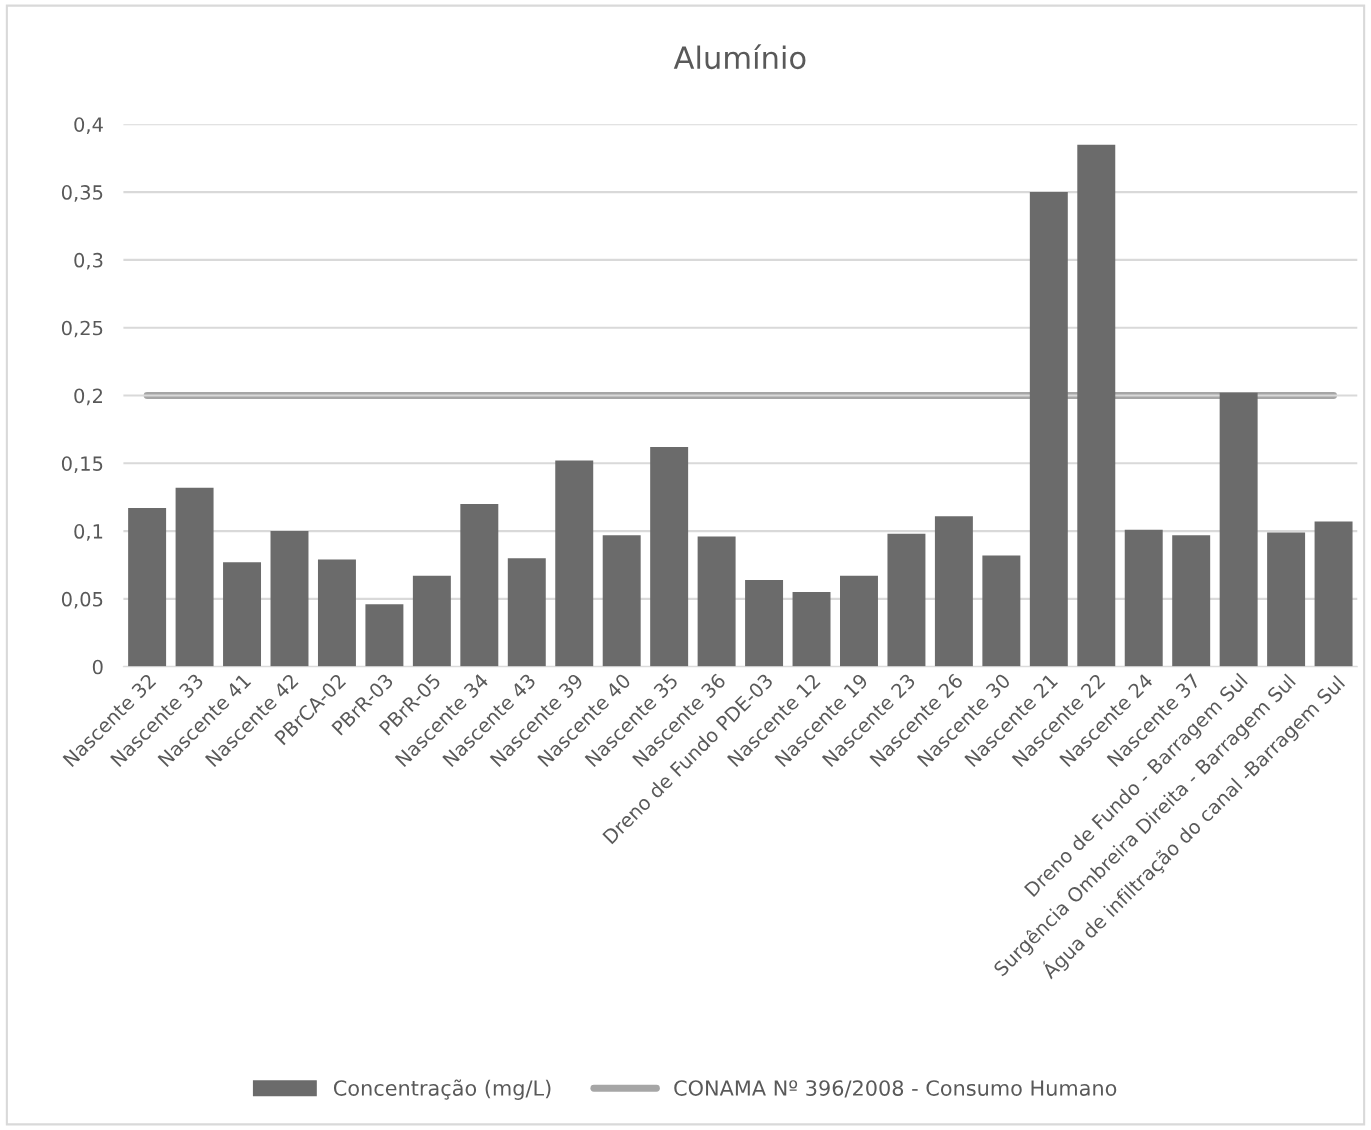  What do you see at coordinates (895, 1089) in the screenshot?
I see `legend-label: CONAMA Nº 396/2008 - Consumo Humano` at bounding box center [895, 1089].